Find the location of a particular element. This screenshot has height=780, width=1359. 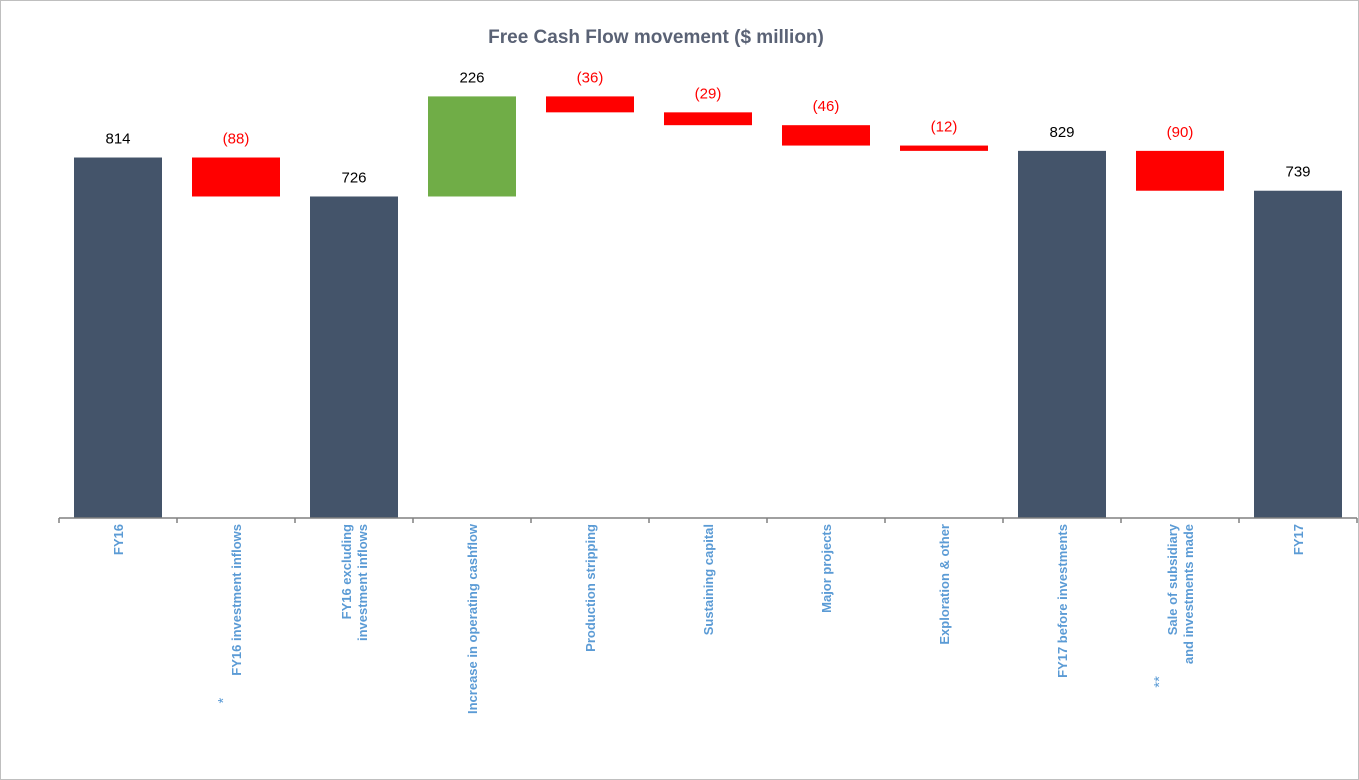

data-label: 726 is located at coordinates (353, 177).